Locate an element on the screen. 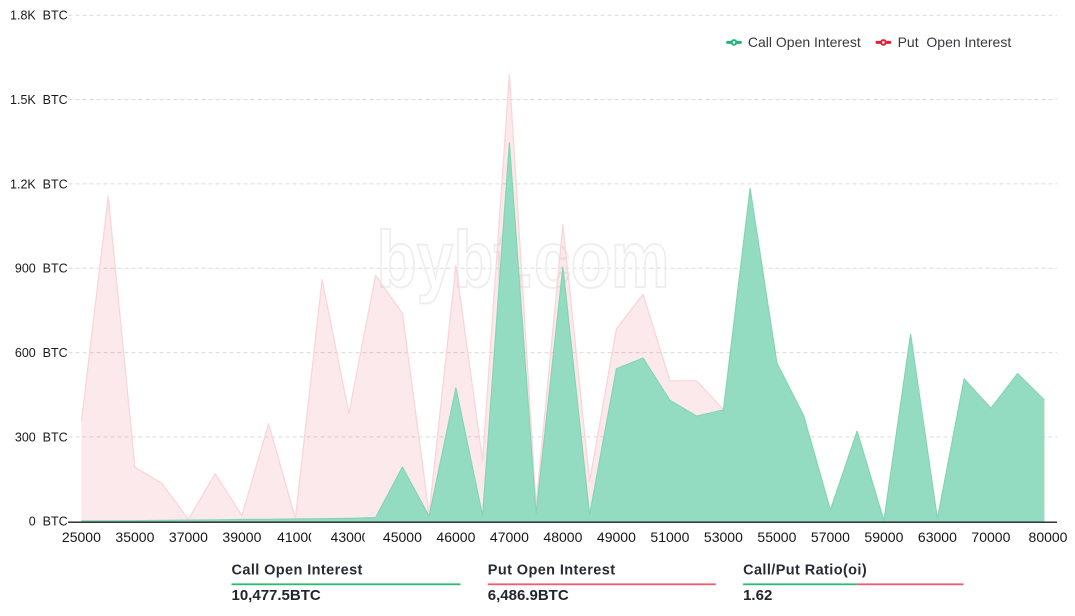 The height and width of the screenshot is (616, 1075). svg-text: 35000 is located at coordinates (134, 537).